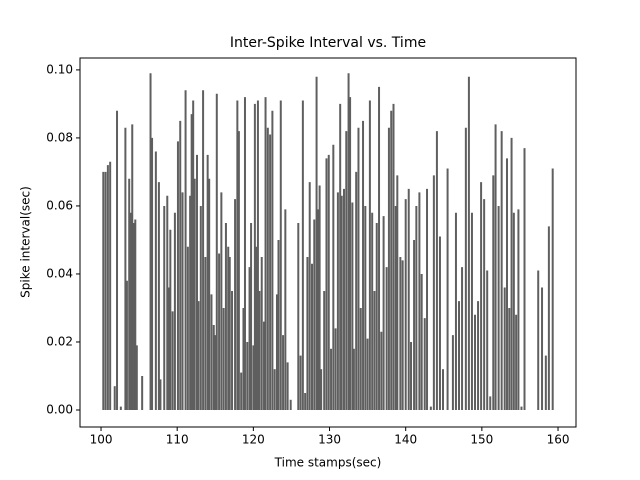 Image resolution: width=640 pixels, height=480 pixels. I want to click on x-tick-label: 100, so click(101, 440).